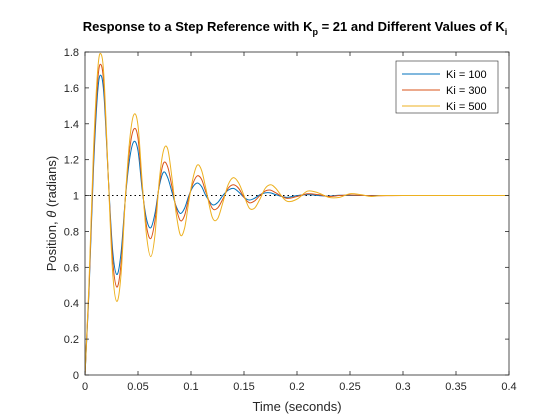 The image size is (560, 420). What do you see at coordinates (51, 244) in the screenshot?
I see `y-axis-label-prefix: Position,` at bounding box center [51, 244].